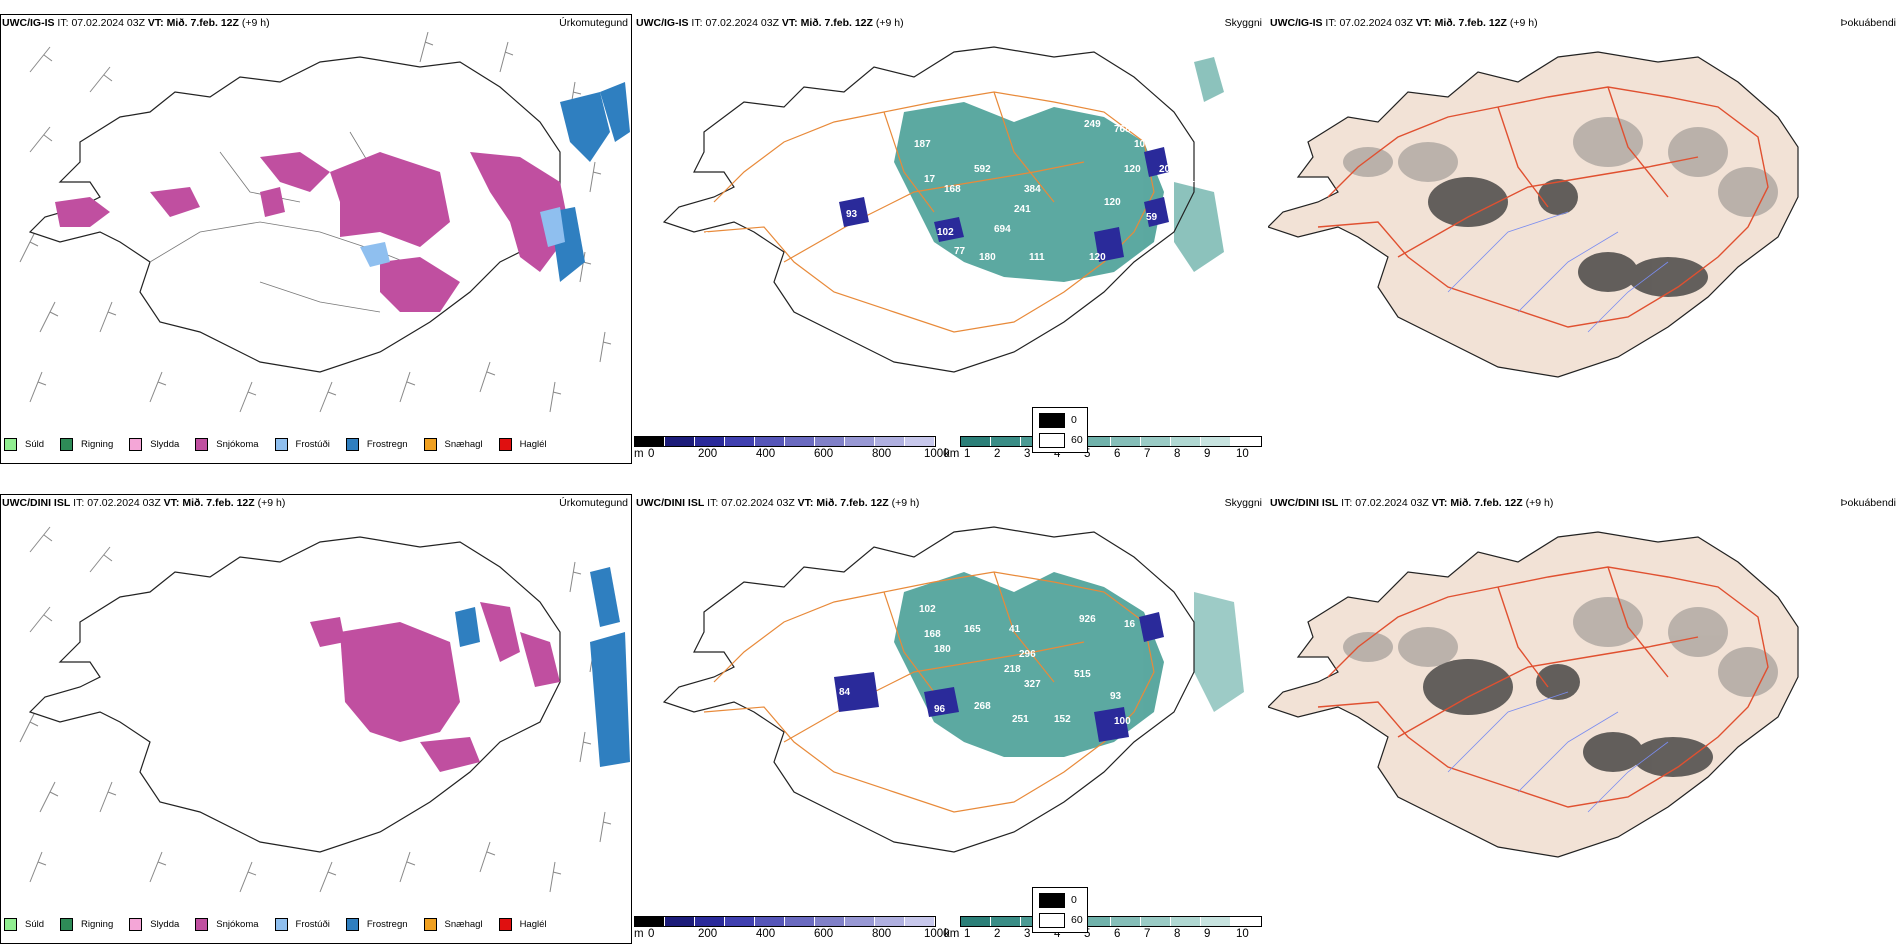 The width and height of the screenshot is (1900, 950). Describe the element at coordinates (1002, 229) in the screenshot. I see `map-value-label: 694` at that location.